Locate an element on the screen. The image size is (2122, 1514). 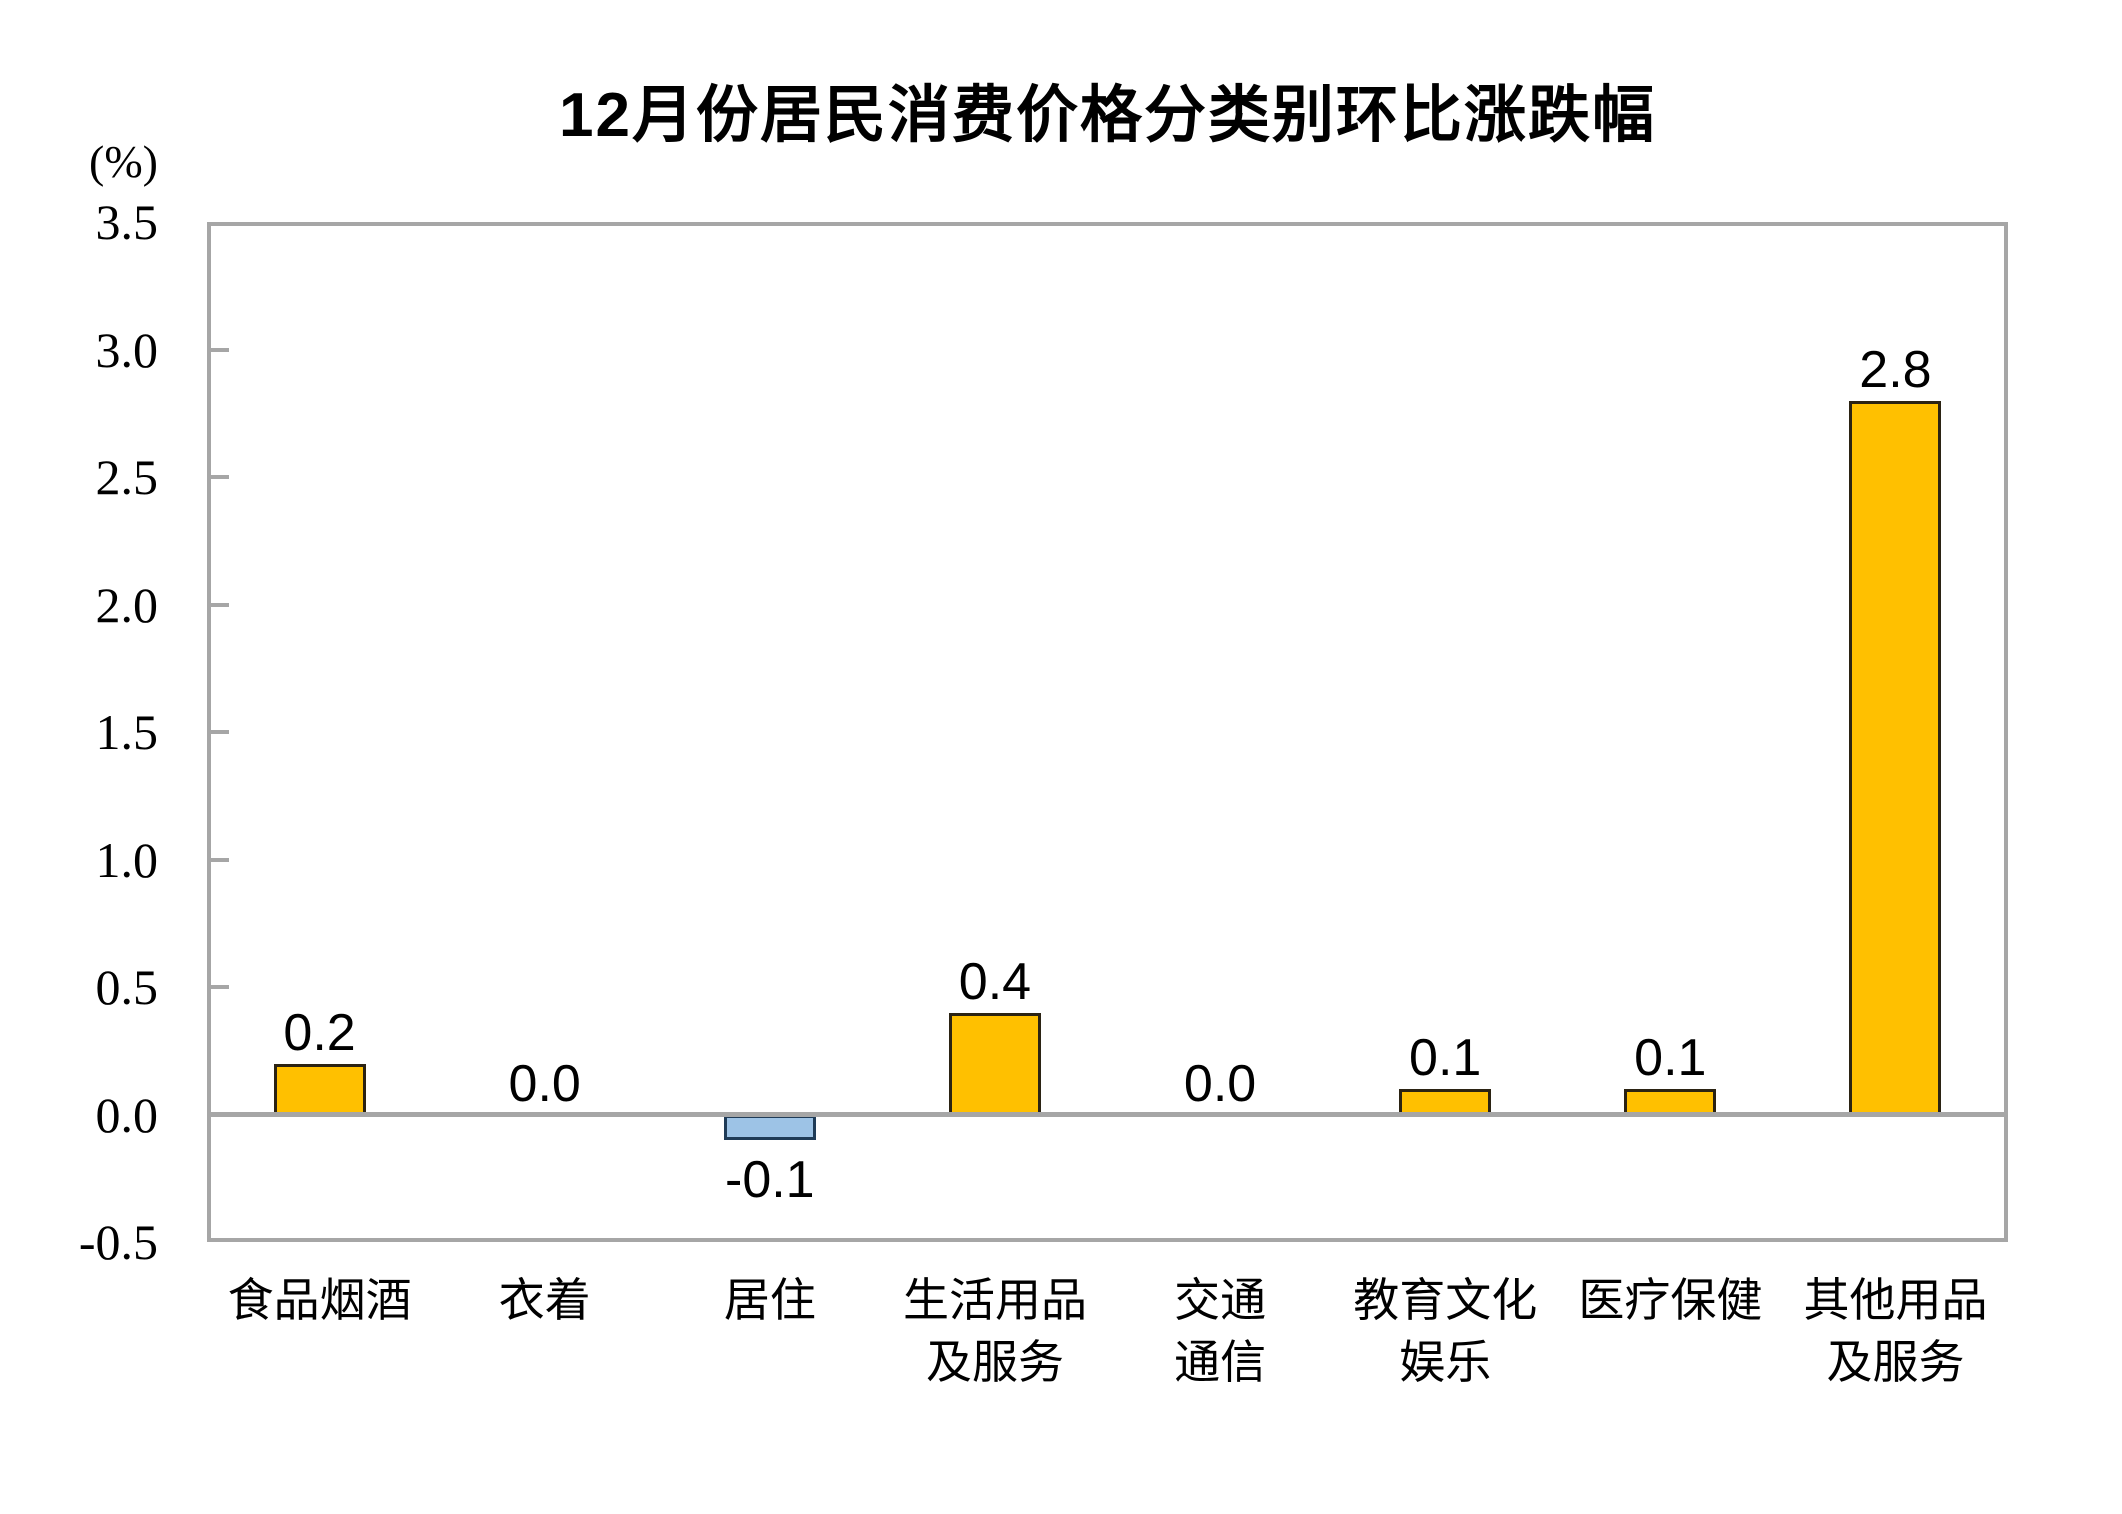
bar-value-label: 0.2 is located at coordinates (319, 1032).